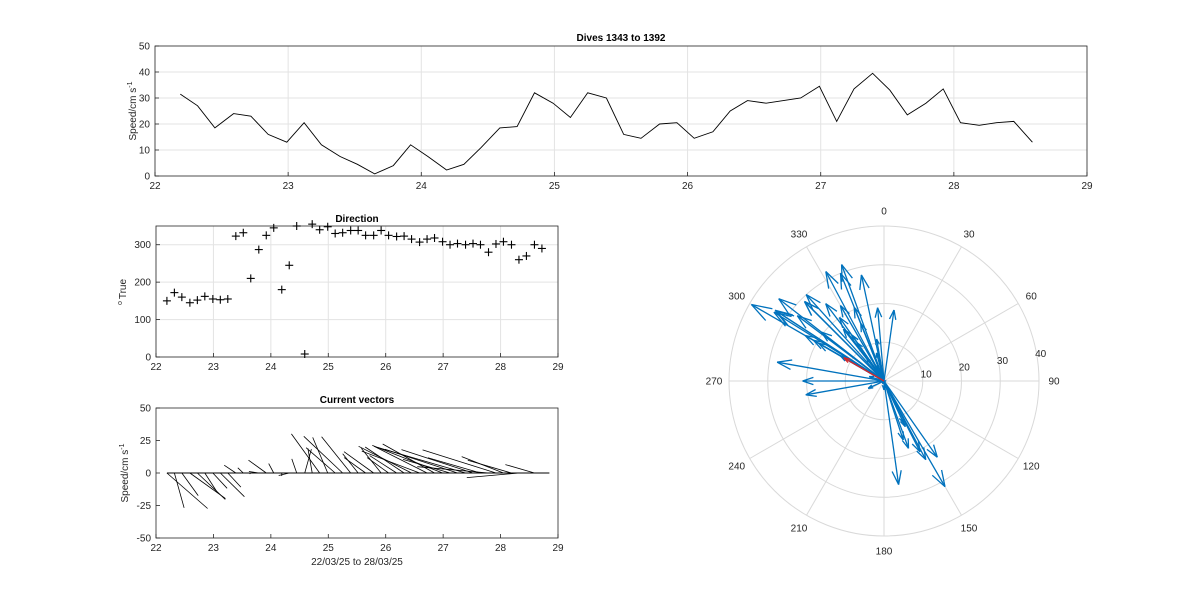 The width and height of the screenshot is (1200, 605). Describe the element at coordinates (145, 99) in the screenshot. I see `y-tick-label: 30` at that location.